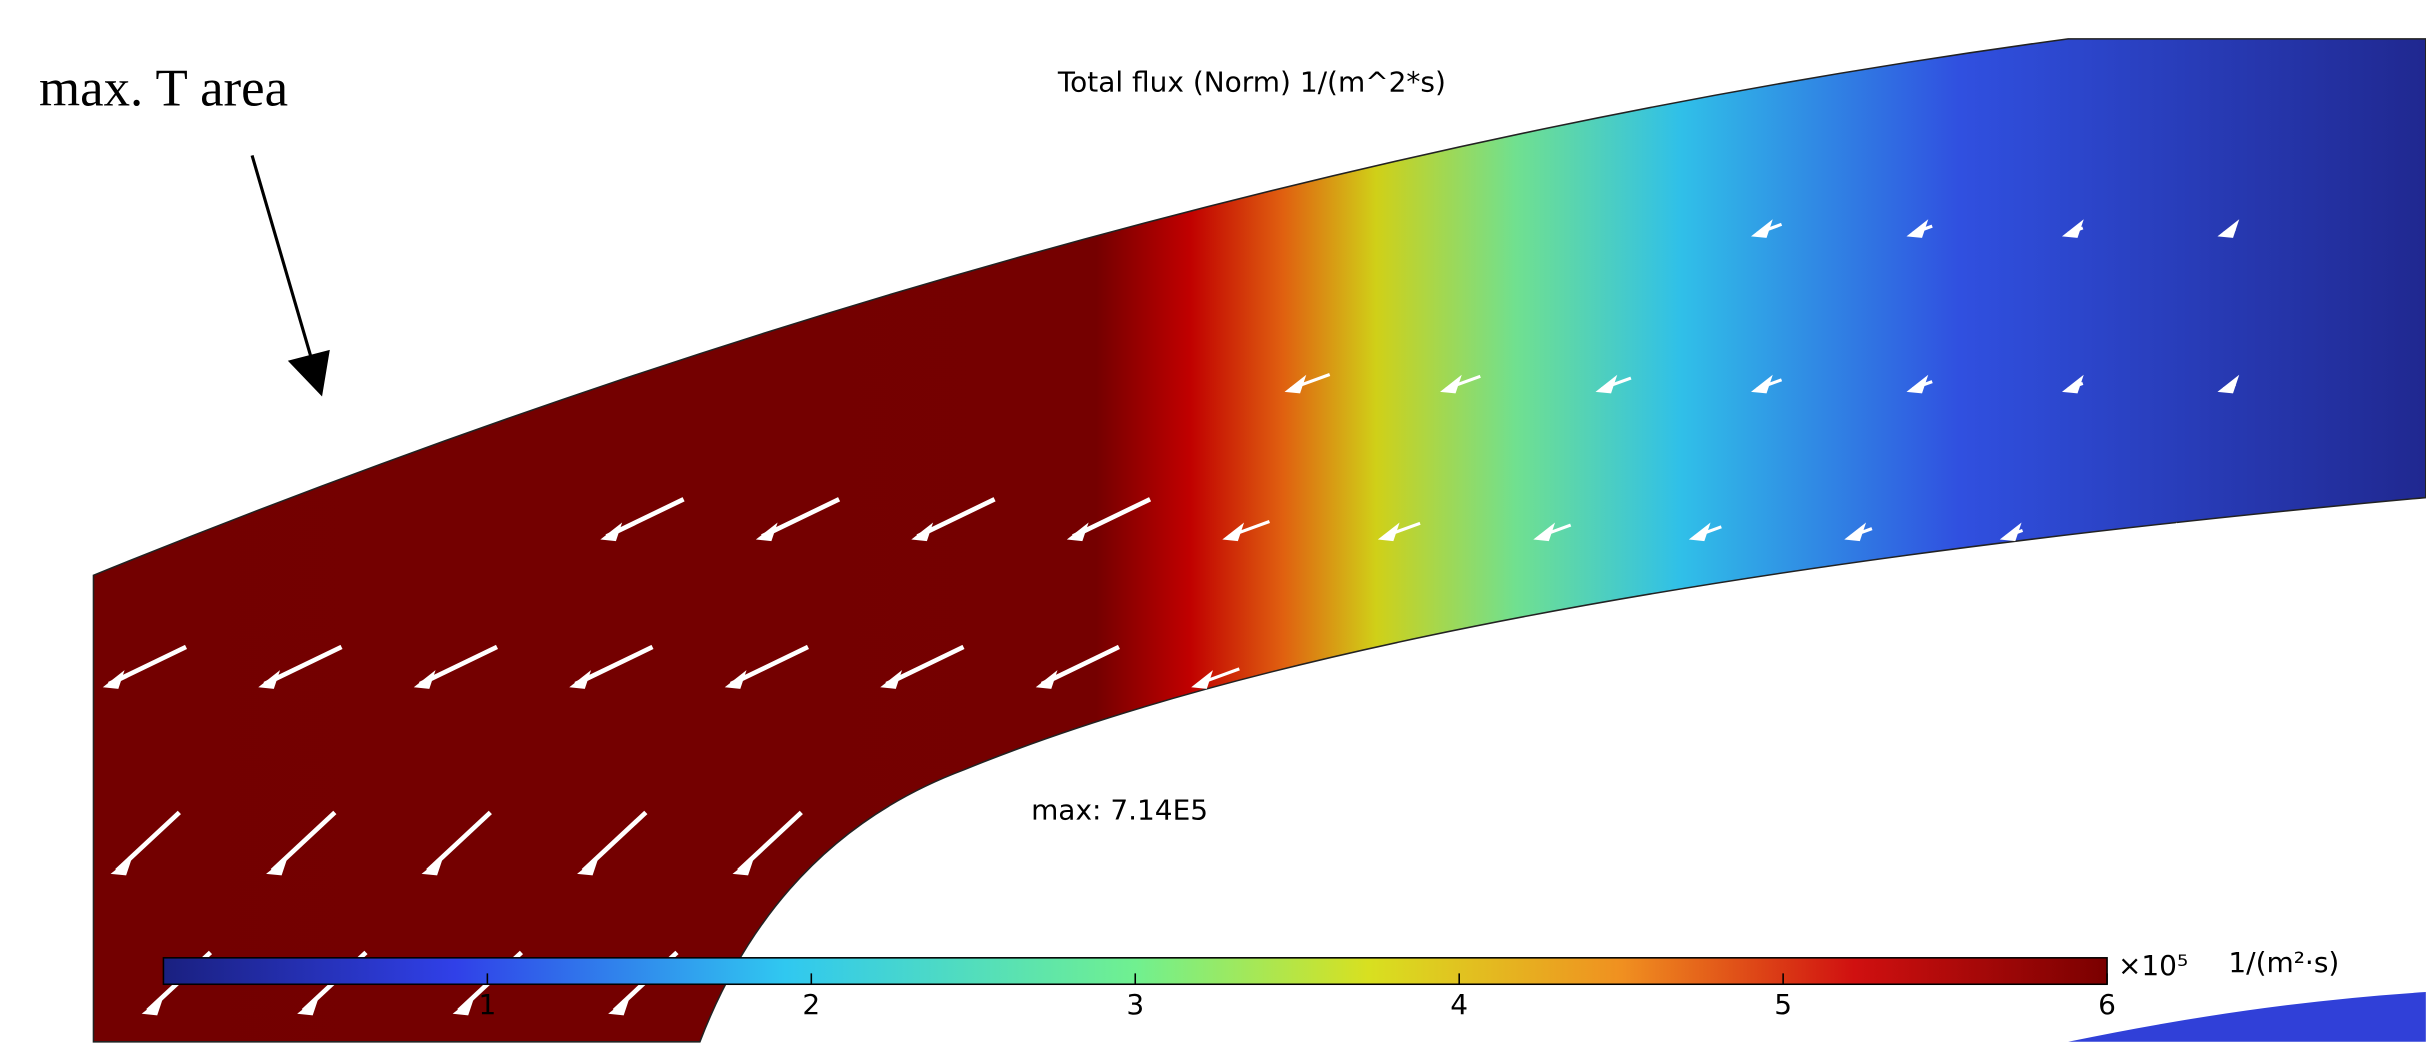 The image size is (2426, 1062). I want to click on colorbar-tick-label: 3, so click(1135, 1004).